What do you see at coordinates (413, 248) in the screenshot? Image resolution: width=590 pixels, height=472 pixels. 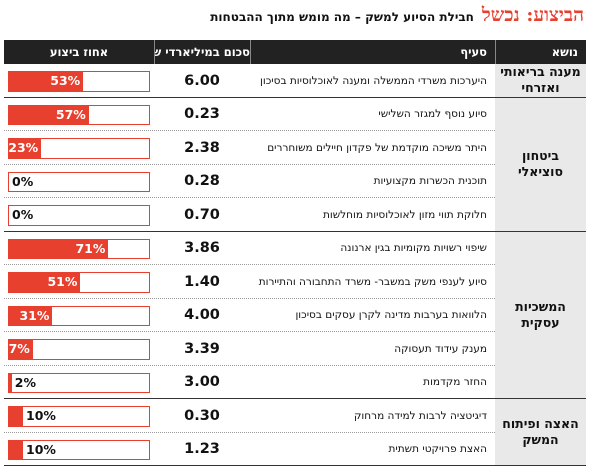 I see `item-cell: שיפוי רשויות מקומיות בגין ארנונה` at bounding box center [413, 248].